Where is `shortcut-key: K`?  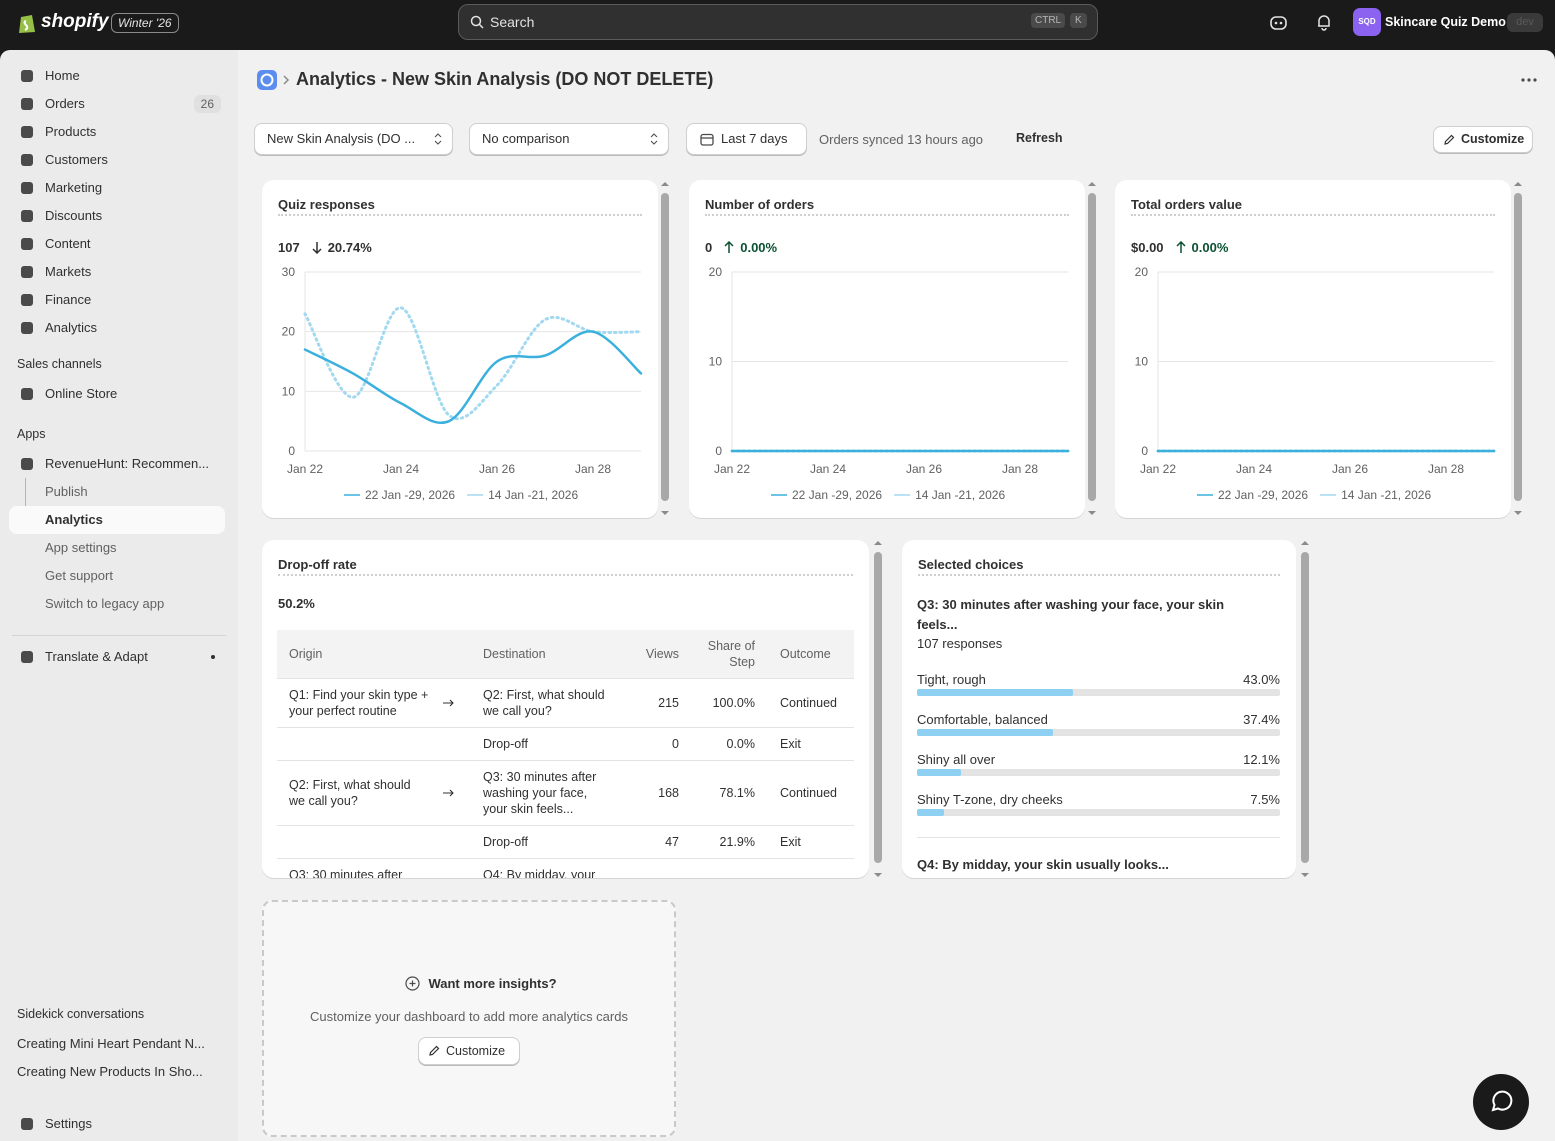
shortcut-key: K is located at coordinates (1078, 20).